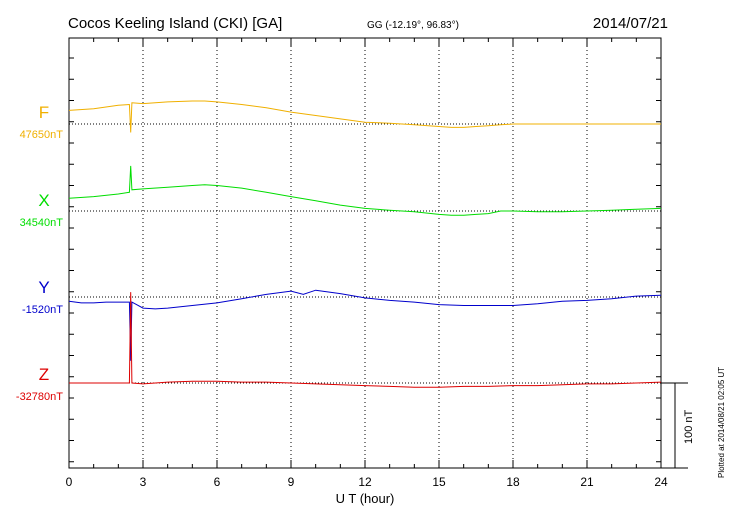  I want to click on x-tick-label: 24, so click(661, 482).